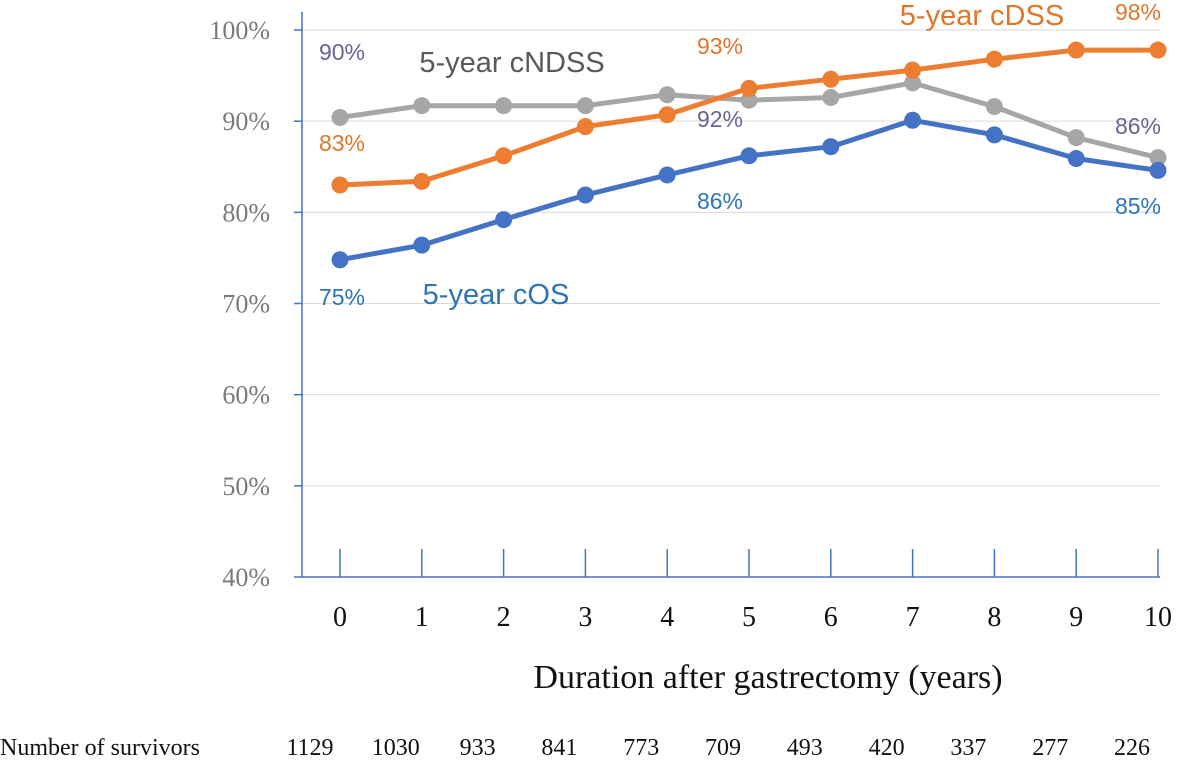  I want to click on x-tick-label: 0, so click(340, 617).